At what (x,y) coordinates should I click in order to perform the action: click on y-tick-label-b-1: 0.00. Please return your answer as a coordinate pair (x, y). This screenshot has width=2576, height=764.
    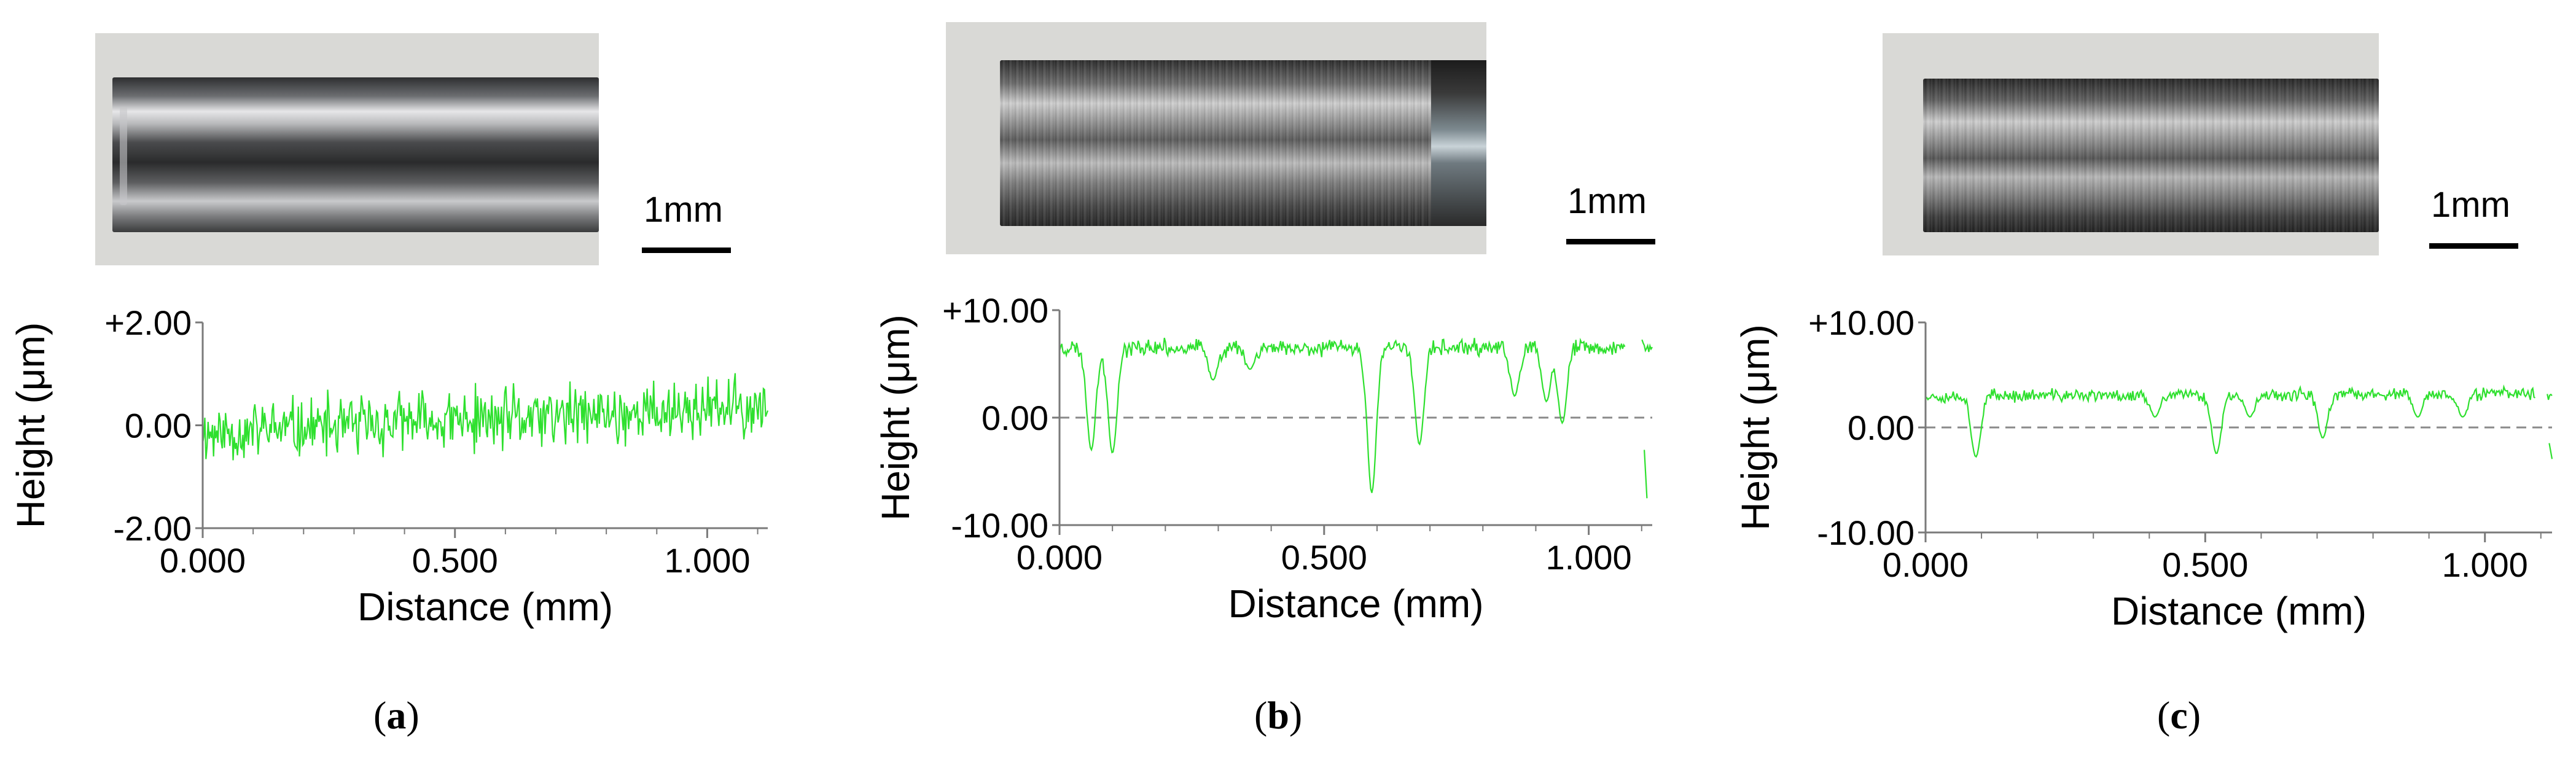
    Looking at the image, I should click on (1015, 418).